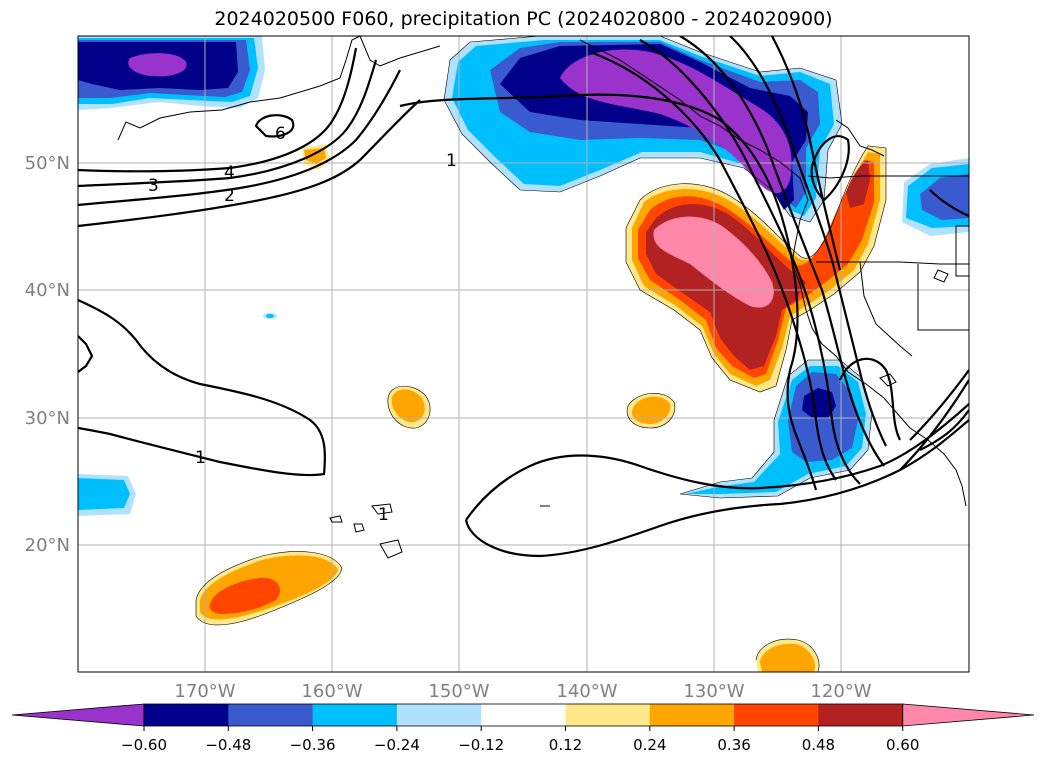 The width and height of the screenshot is (1047, 765). Describe the element at coordinates (229, 196) in the screenshot. I see `contour-label-2: 2` at that location.